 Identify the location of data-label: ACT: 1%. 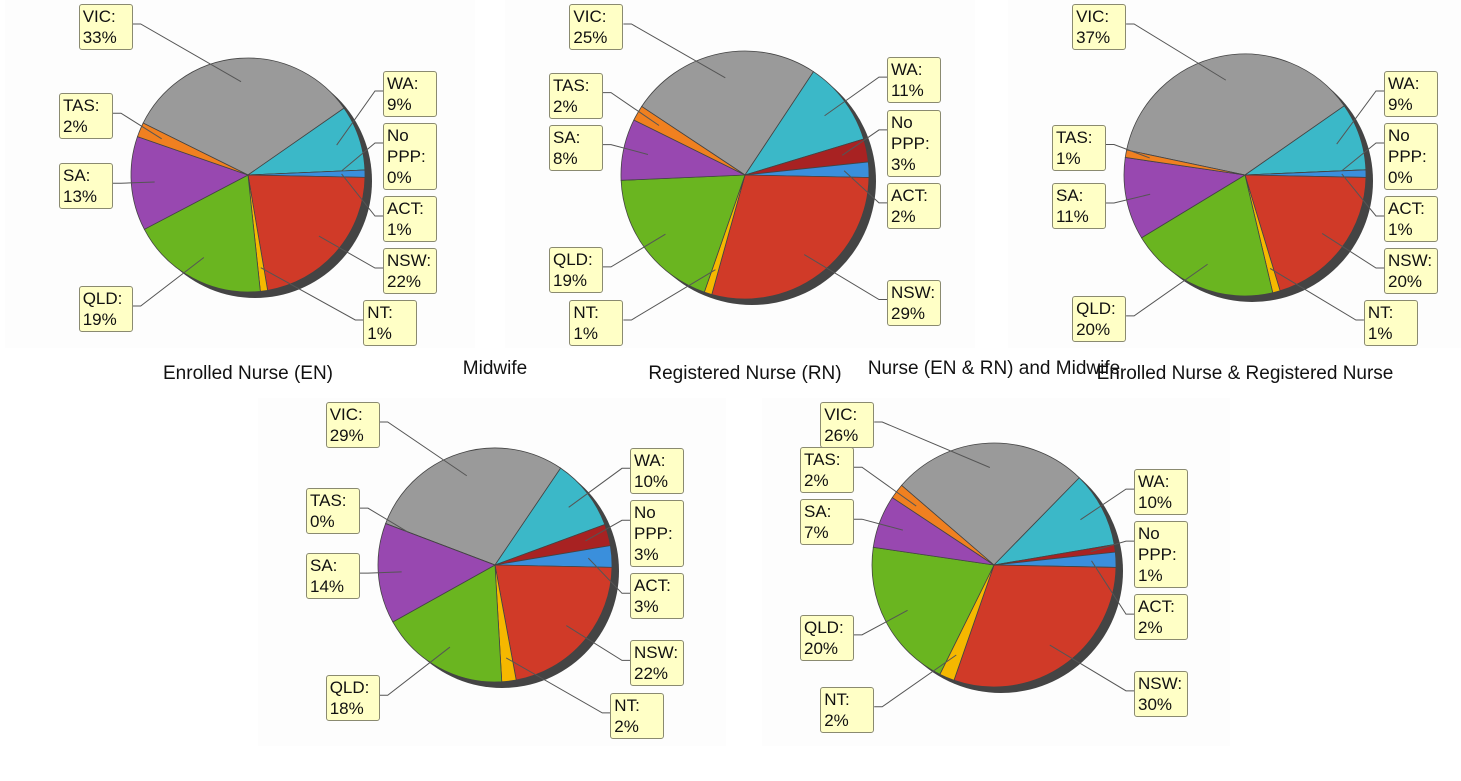
(410, 219).